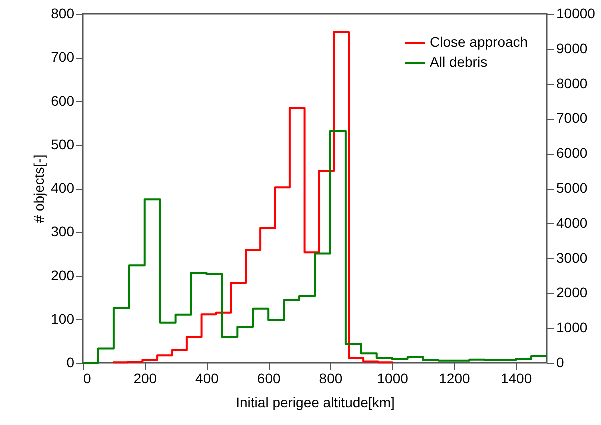  I want to click on y2-tick-label: 4000, so click(572, 222).